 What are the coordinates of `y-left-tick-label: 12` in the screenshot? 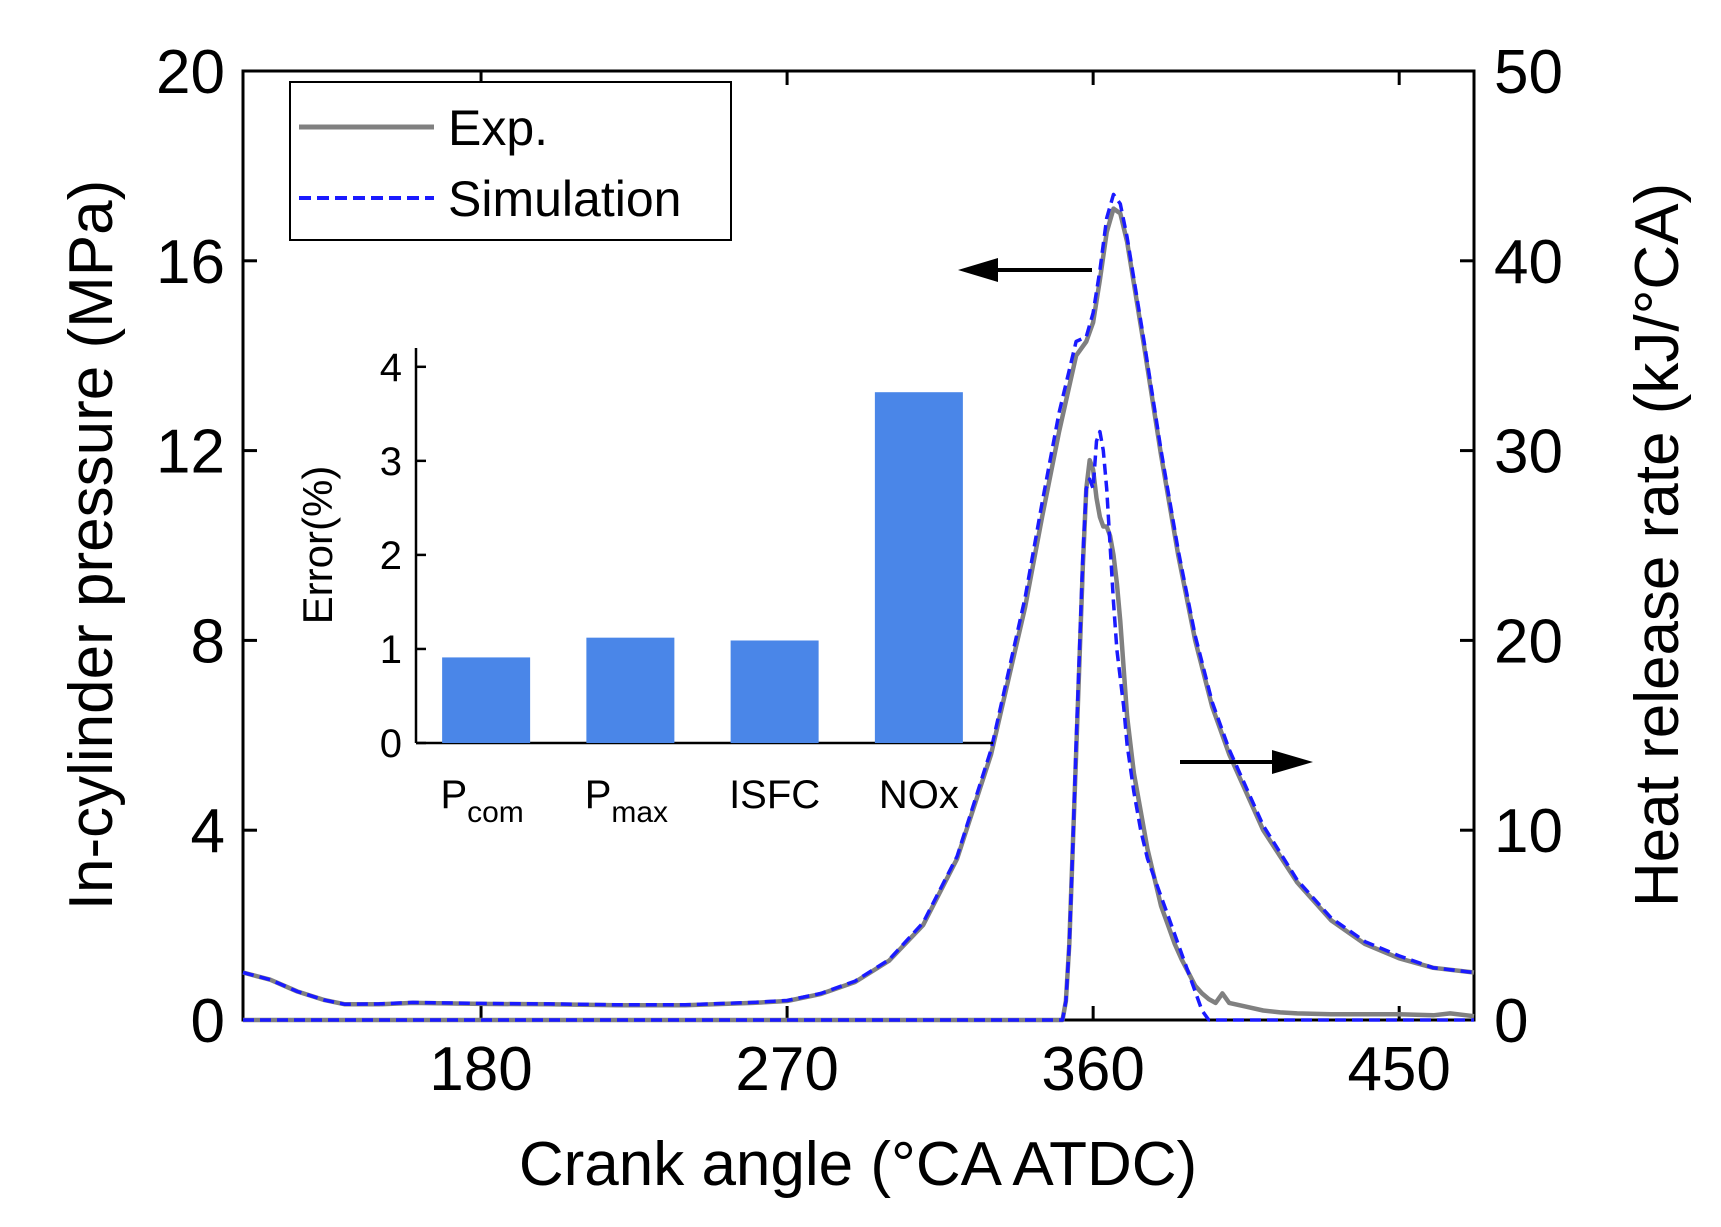 It's located at (190, 452).